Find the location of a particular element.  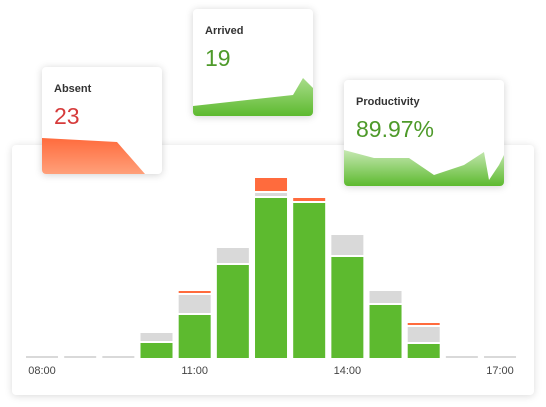

card-title: Arrived is located at coordinates (224, 31).